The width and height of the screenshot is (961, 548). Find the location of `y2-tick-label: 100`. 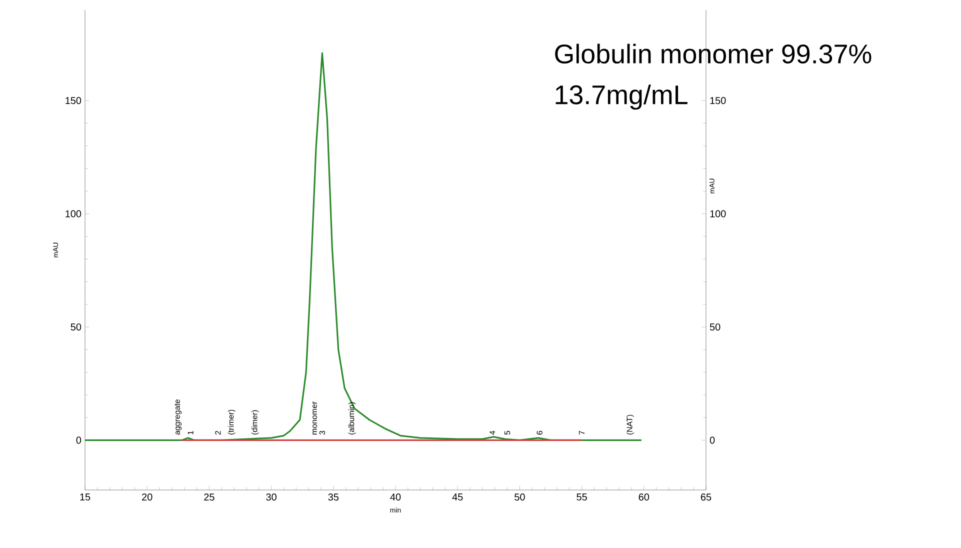

y2-tick-label: 100 is located at coordinates (718, 214).